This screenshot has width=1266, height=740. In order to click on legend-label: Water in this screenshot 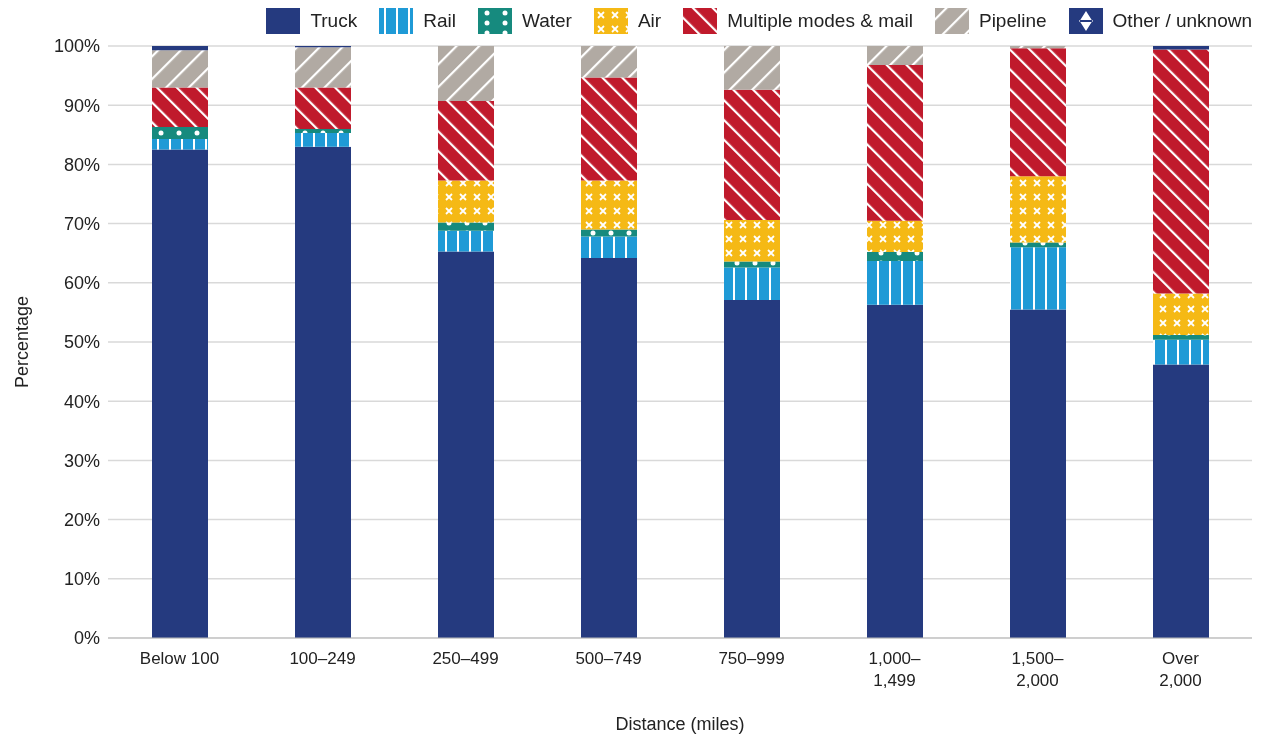, I will do `click(546, 21)`.